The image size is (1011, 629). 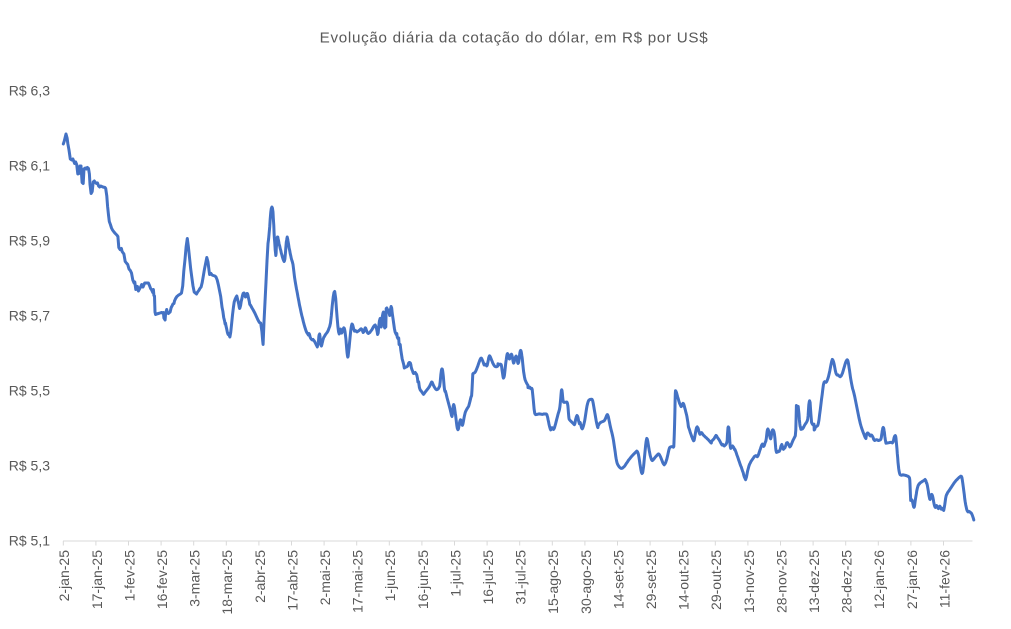 I want to click on svg-text: 15-ago-25, so click(x=553, y=582).